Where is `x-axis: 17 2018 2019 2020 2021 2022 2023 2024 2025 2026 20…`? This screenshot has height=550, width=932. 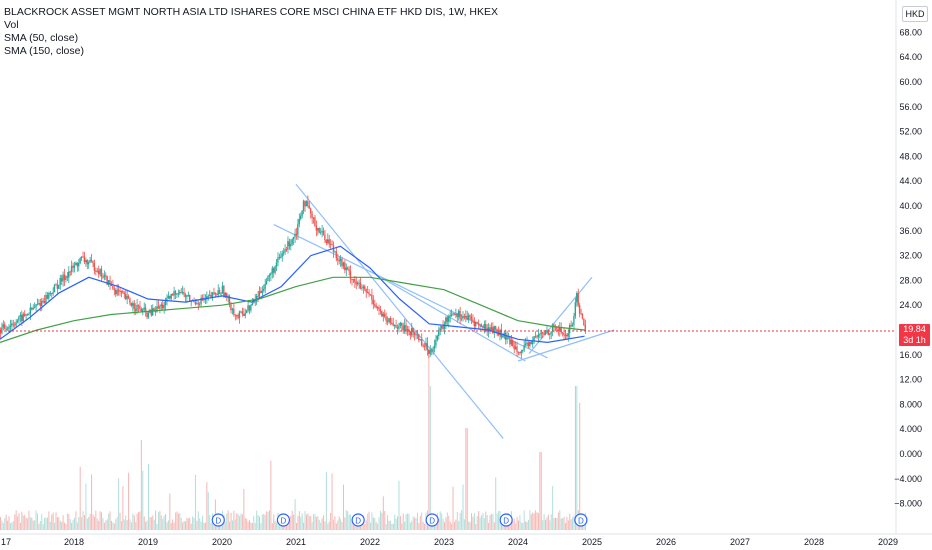
x-axis: 17 2018 2019 2020 2021 2022 2023 2024 2025 2026 20… is located at coordinates (449, 542).